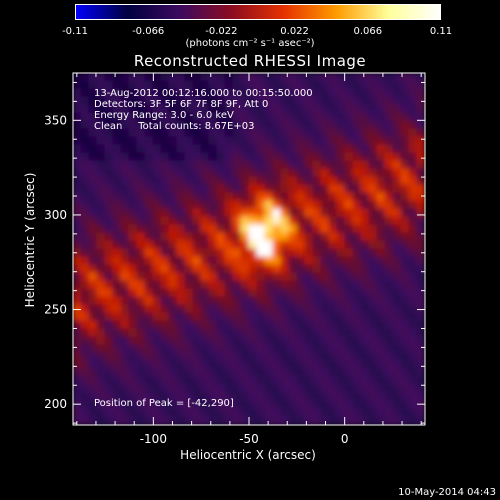  What do you see at coordinates (441, 31) in the screenshot?
I see `colorbar-tick-label: 0.11` at bounding box center [441, 31].